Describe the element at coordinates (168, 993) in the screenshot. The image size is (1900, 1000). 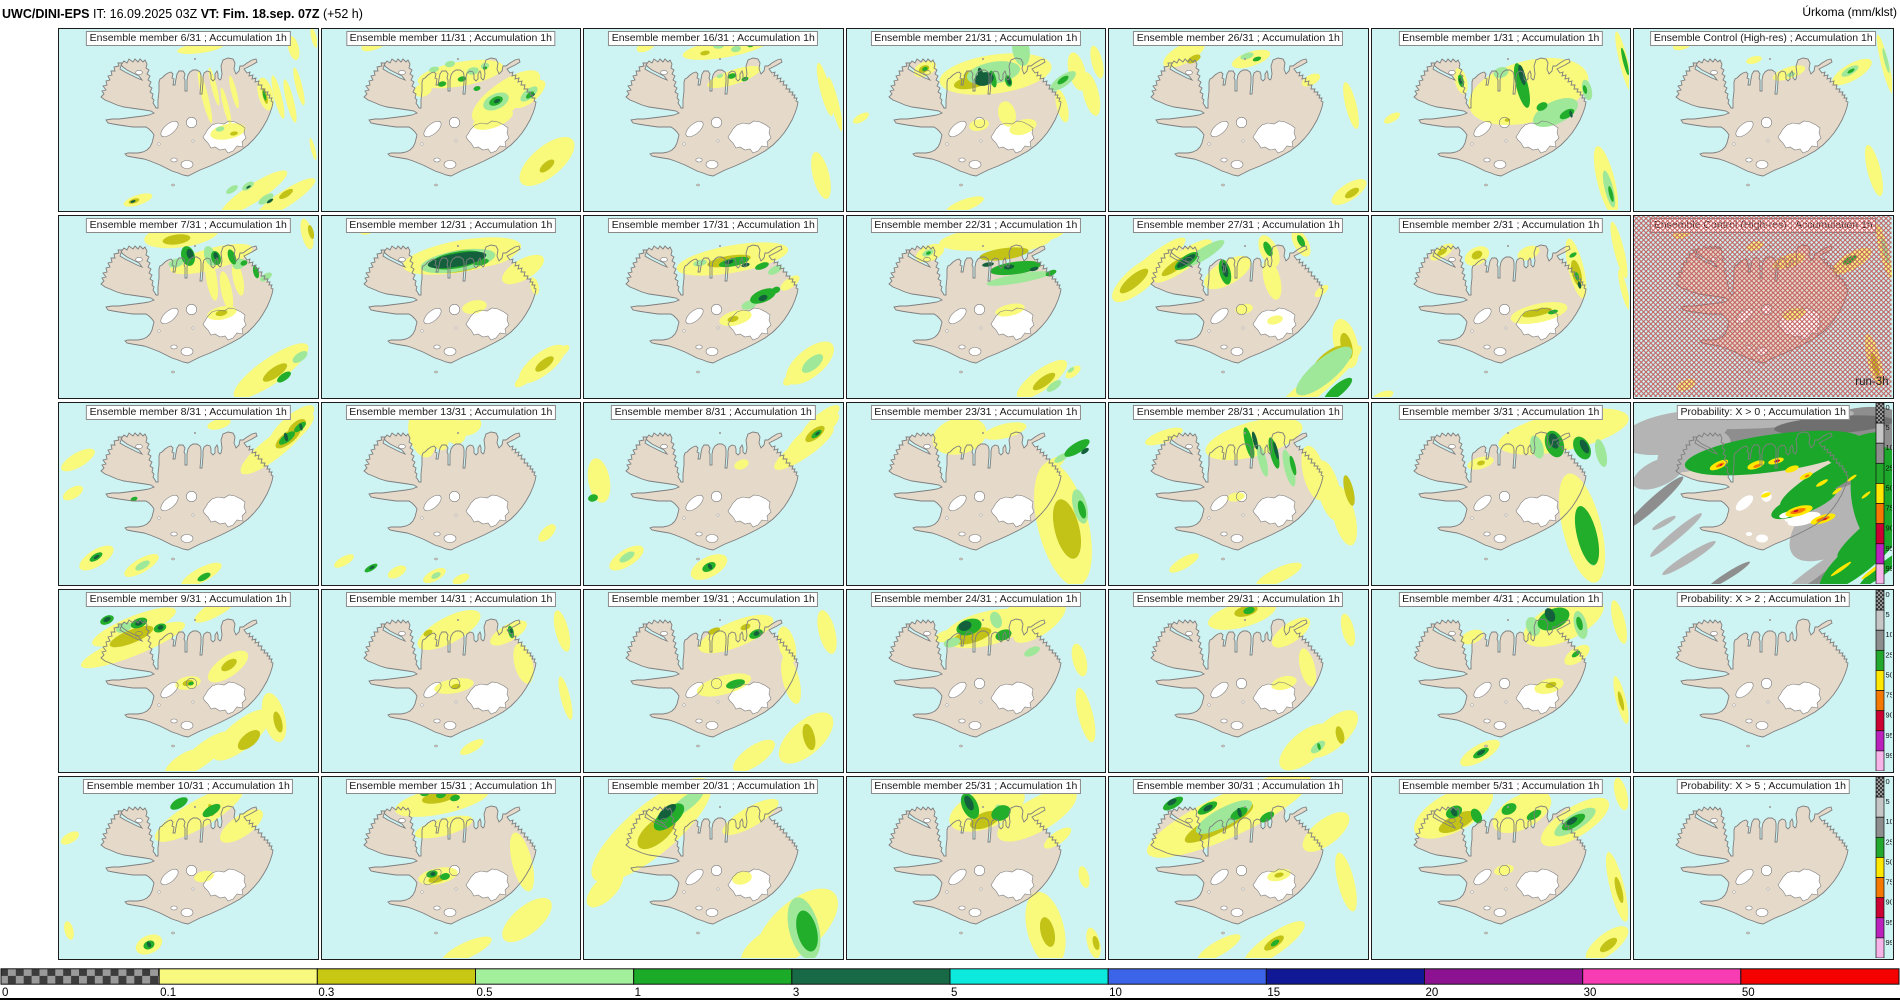
I see `svg-text: 0.1` at that location.